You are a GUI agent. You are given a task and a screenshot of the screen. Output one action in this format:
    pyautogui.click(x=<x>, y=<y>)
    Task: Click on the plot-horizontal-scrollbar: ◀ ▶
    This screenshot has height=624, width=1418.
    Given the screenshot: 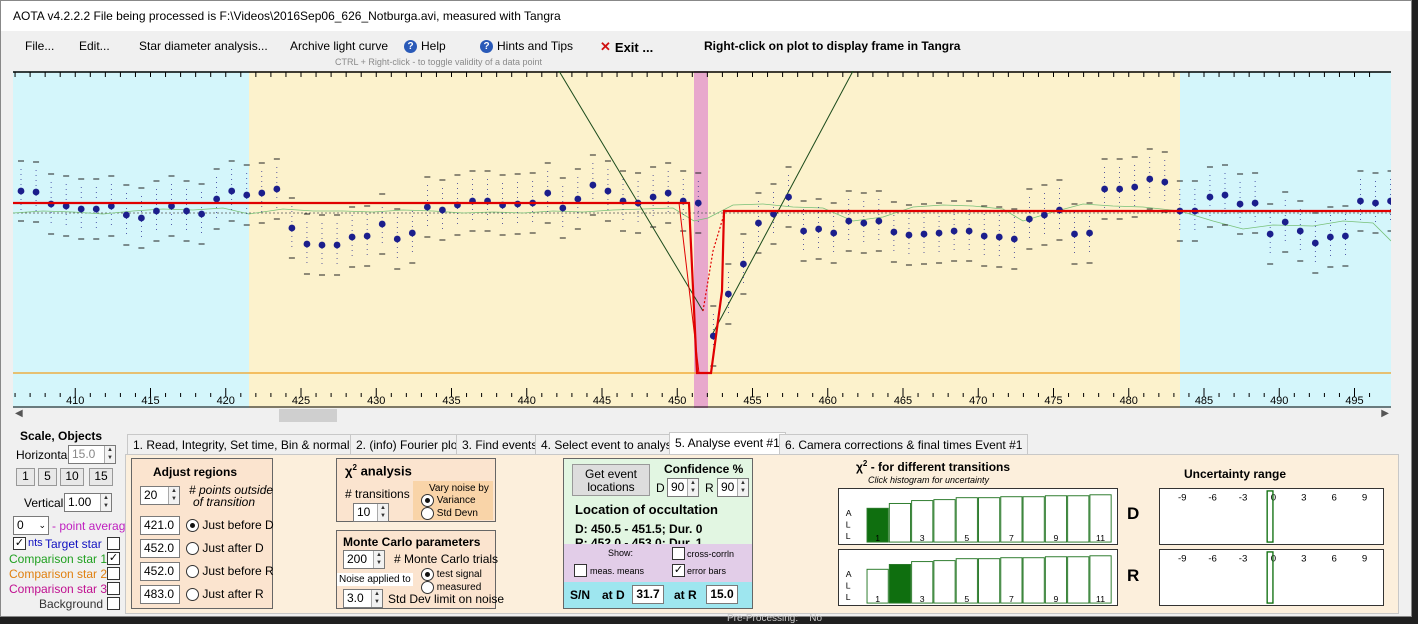 What is the action you would take?
    pyautogui.click(x=702, y=415)
    